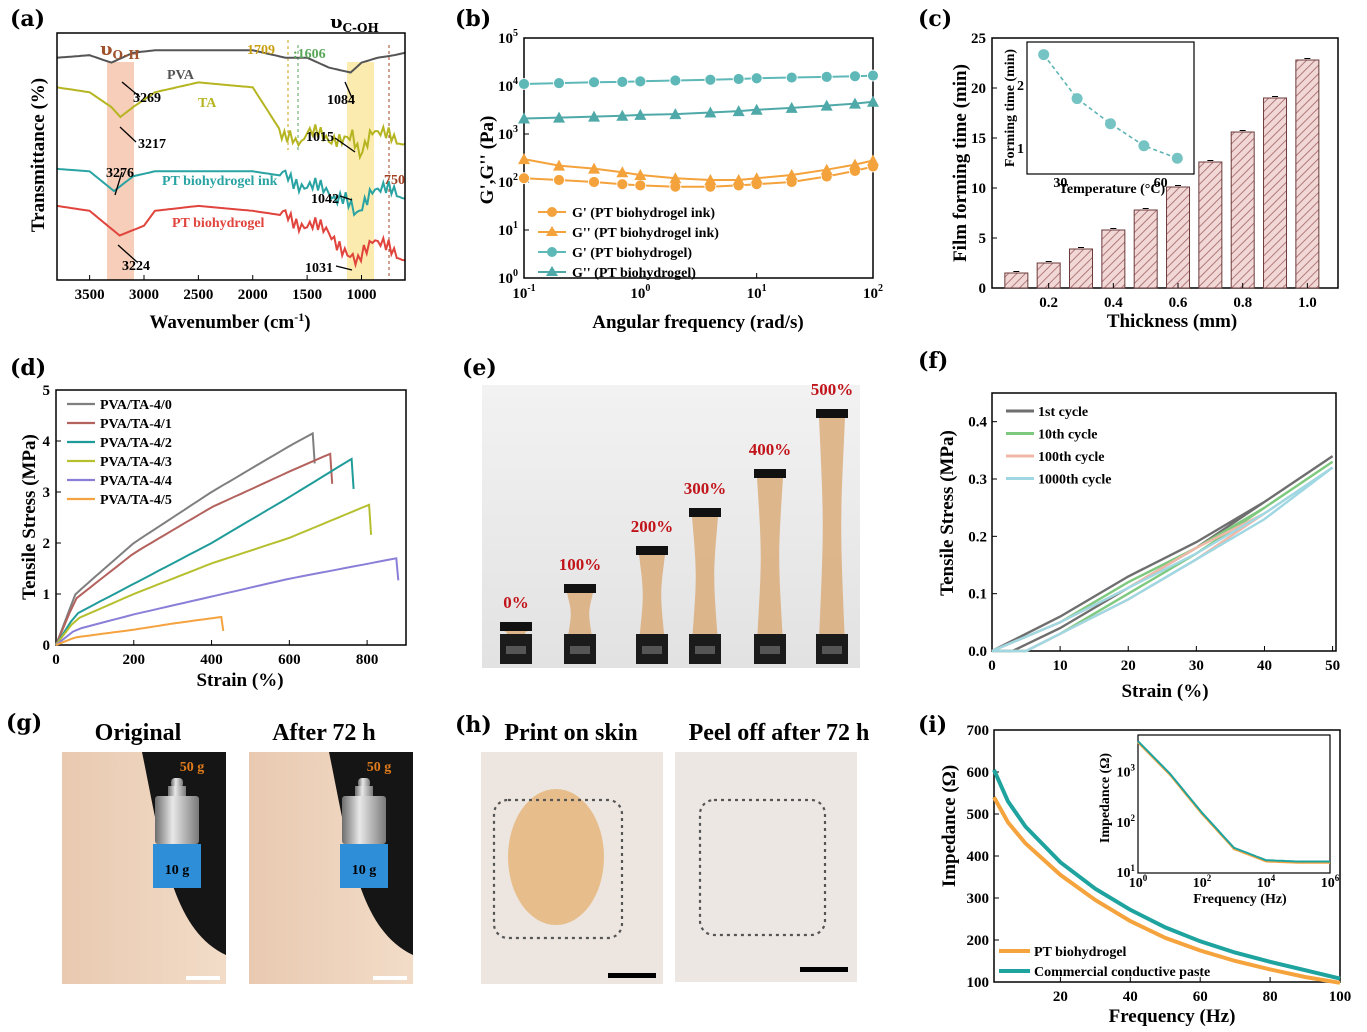 Image resolution: width=1367 pixels, height=1032 pixels. What do you see at coordinates (177, 820) in the screenshot?
I see `g-weight-body` at bounding box center [177, 820].